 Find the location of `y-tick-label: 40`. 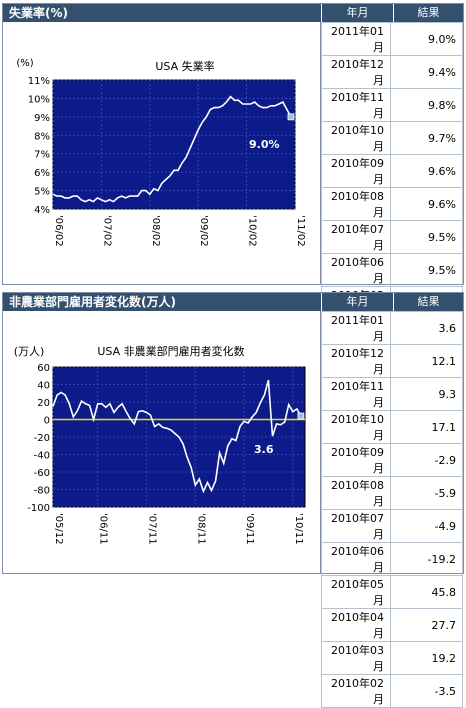

y-tick-label: 40 is located at coordinates (43, 386).